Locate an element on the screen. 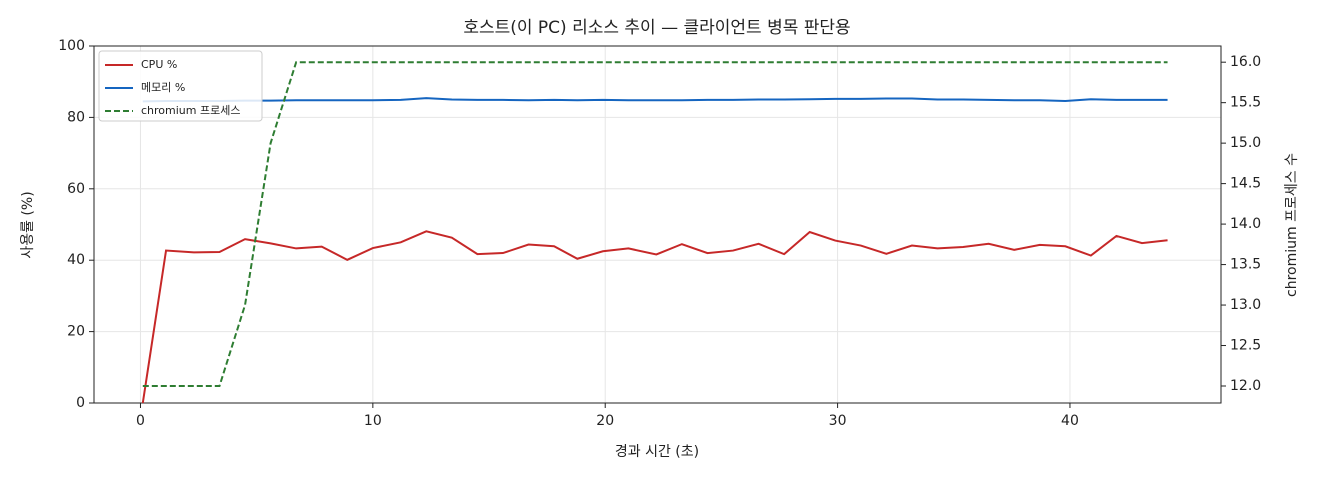 The width and height of the screenshot is (1320, 484). x-tick-label: 20 is located at coordinates (605, 421).